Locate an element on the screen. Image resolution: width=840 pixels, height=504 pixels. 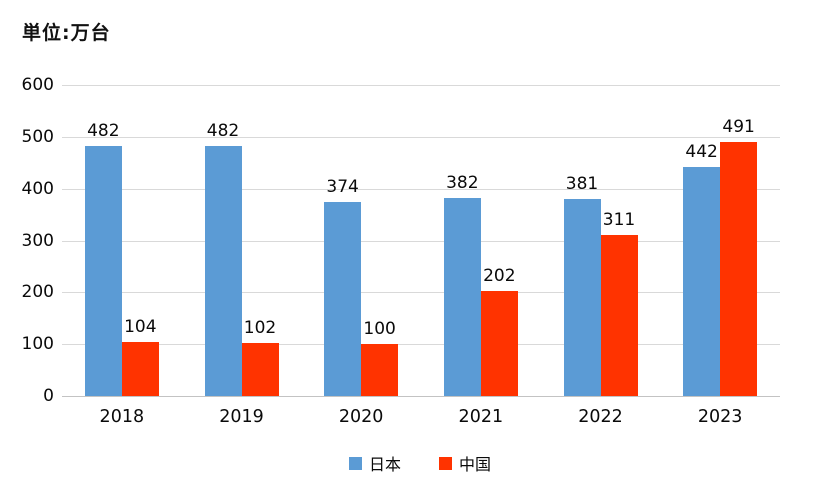
bar-value-label: 104 is located at coordinates (140, 327).